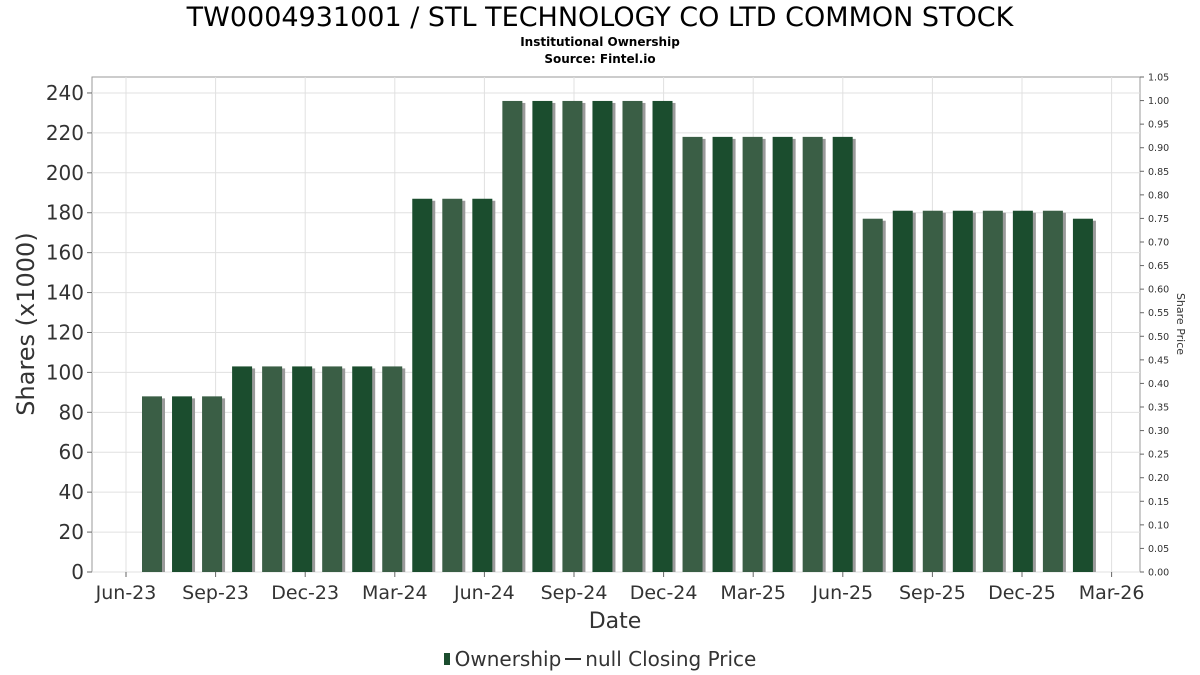 The height and width of the screenshot is (675, 1200). What do you see at coordinates (671, 659) in the screenshot?
I see `legend-price-label: null Closing Price` at bounding box center [671, 659].